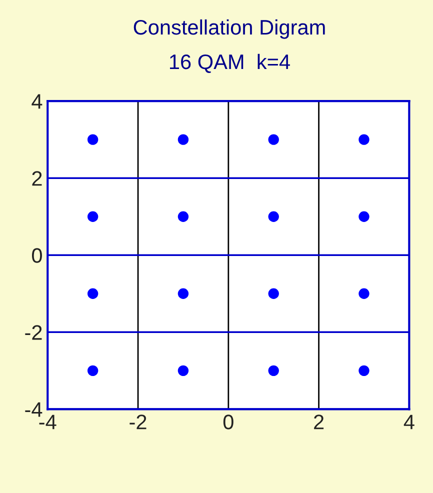 The height and width of the screenshot is (493, 433). What do you see at coordinates (228, 422) in the screenshot?
I see `x-tick-label: 0` at bounding box center [228, 422].